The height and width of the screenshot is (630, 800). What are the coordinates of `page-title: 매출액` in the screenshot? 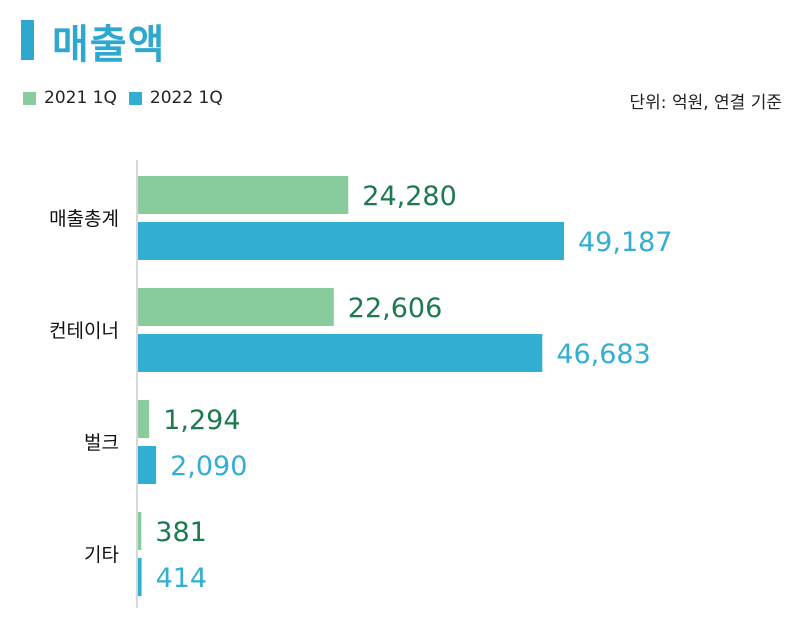 It's located at (109, 45).